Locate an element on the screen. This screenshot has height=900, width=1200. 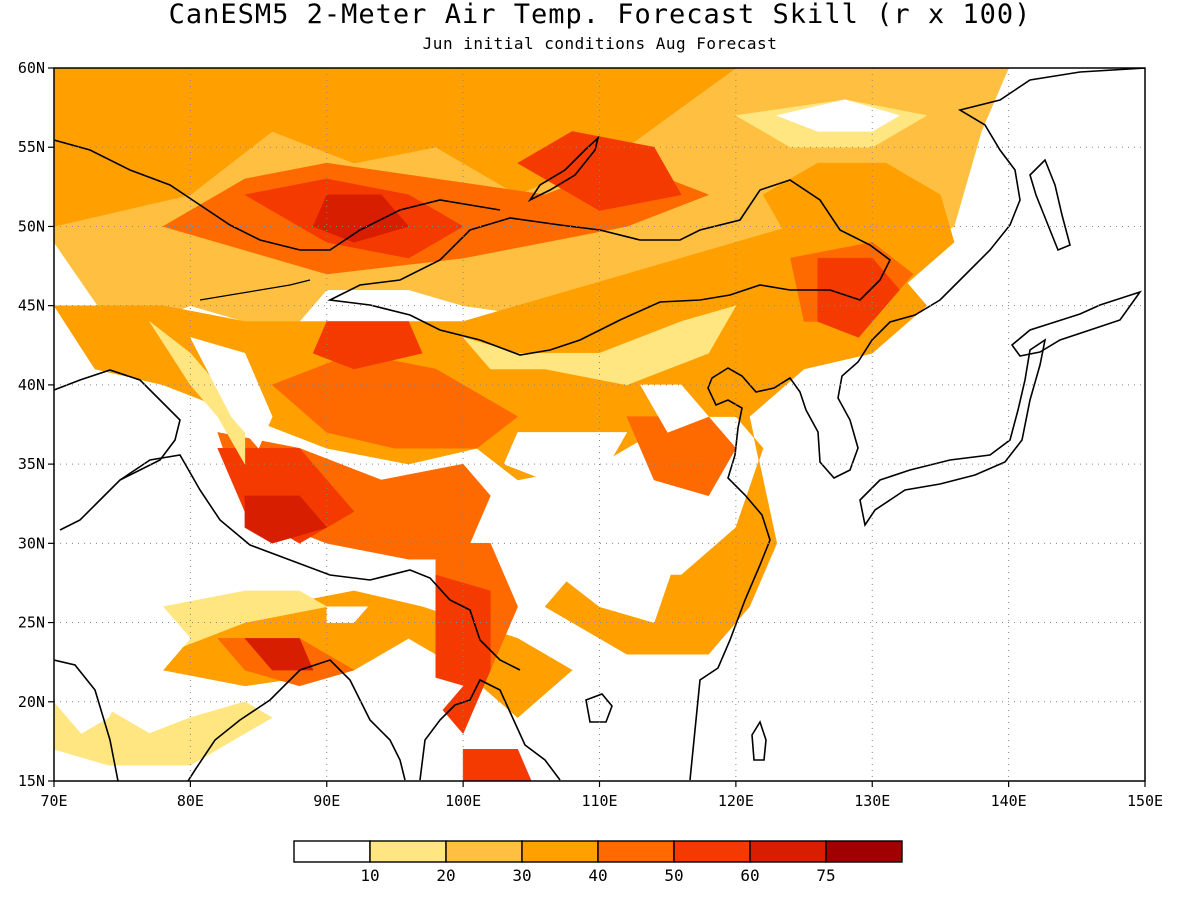
japan-coastline is located at coordinates (953, 433).